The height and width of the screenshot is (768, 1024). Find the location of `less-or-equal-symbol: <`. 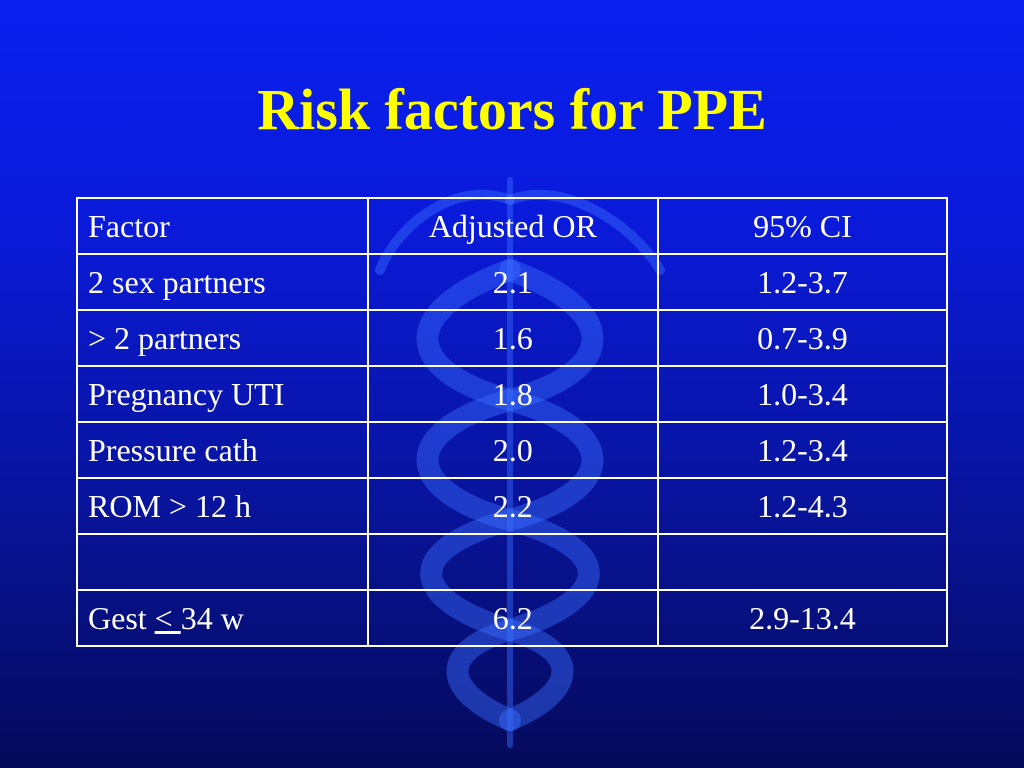

less-or-equal-symbol: < is located at coordinates (167, 617).